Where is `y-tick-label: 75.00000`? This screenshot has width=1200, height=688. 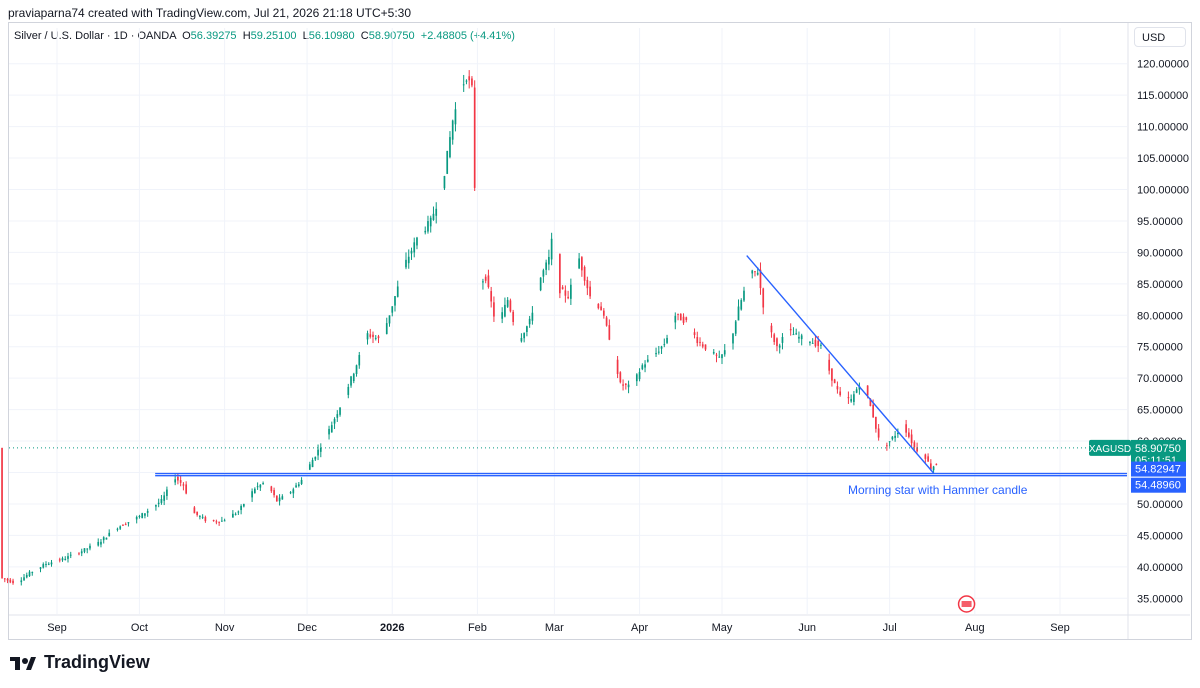
y-tick-label: 75.00000 is located at coordinates (1160, 348).